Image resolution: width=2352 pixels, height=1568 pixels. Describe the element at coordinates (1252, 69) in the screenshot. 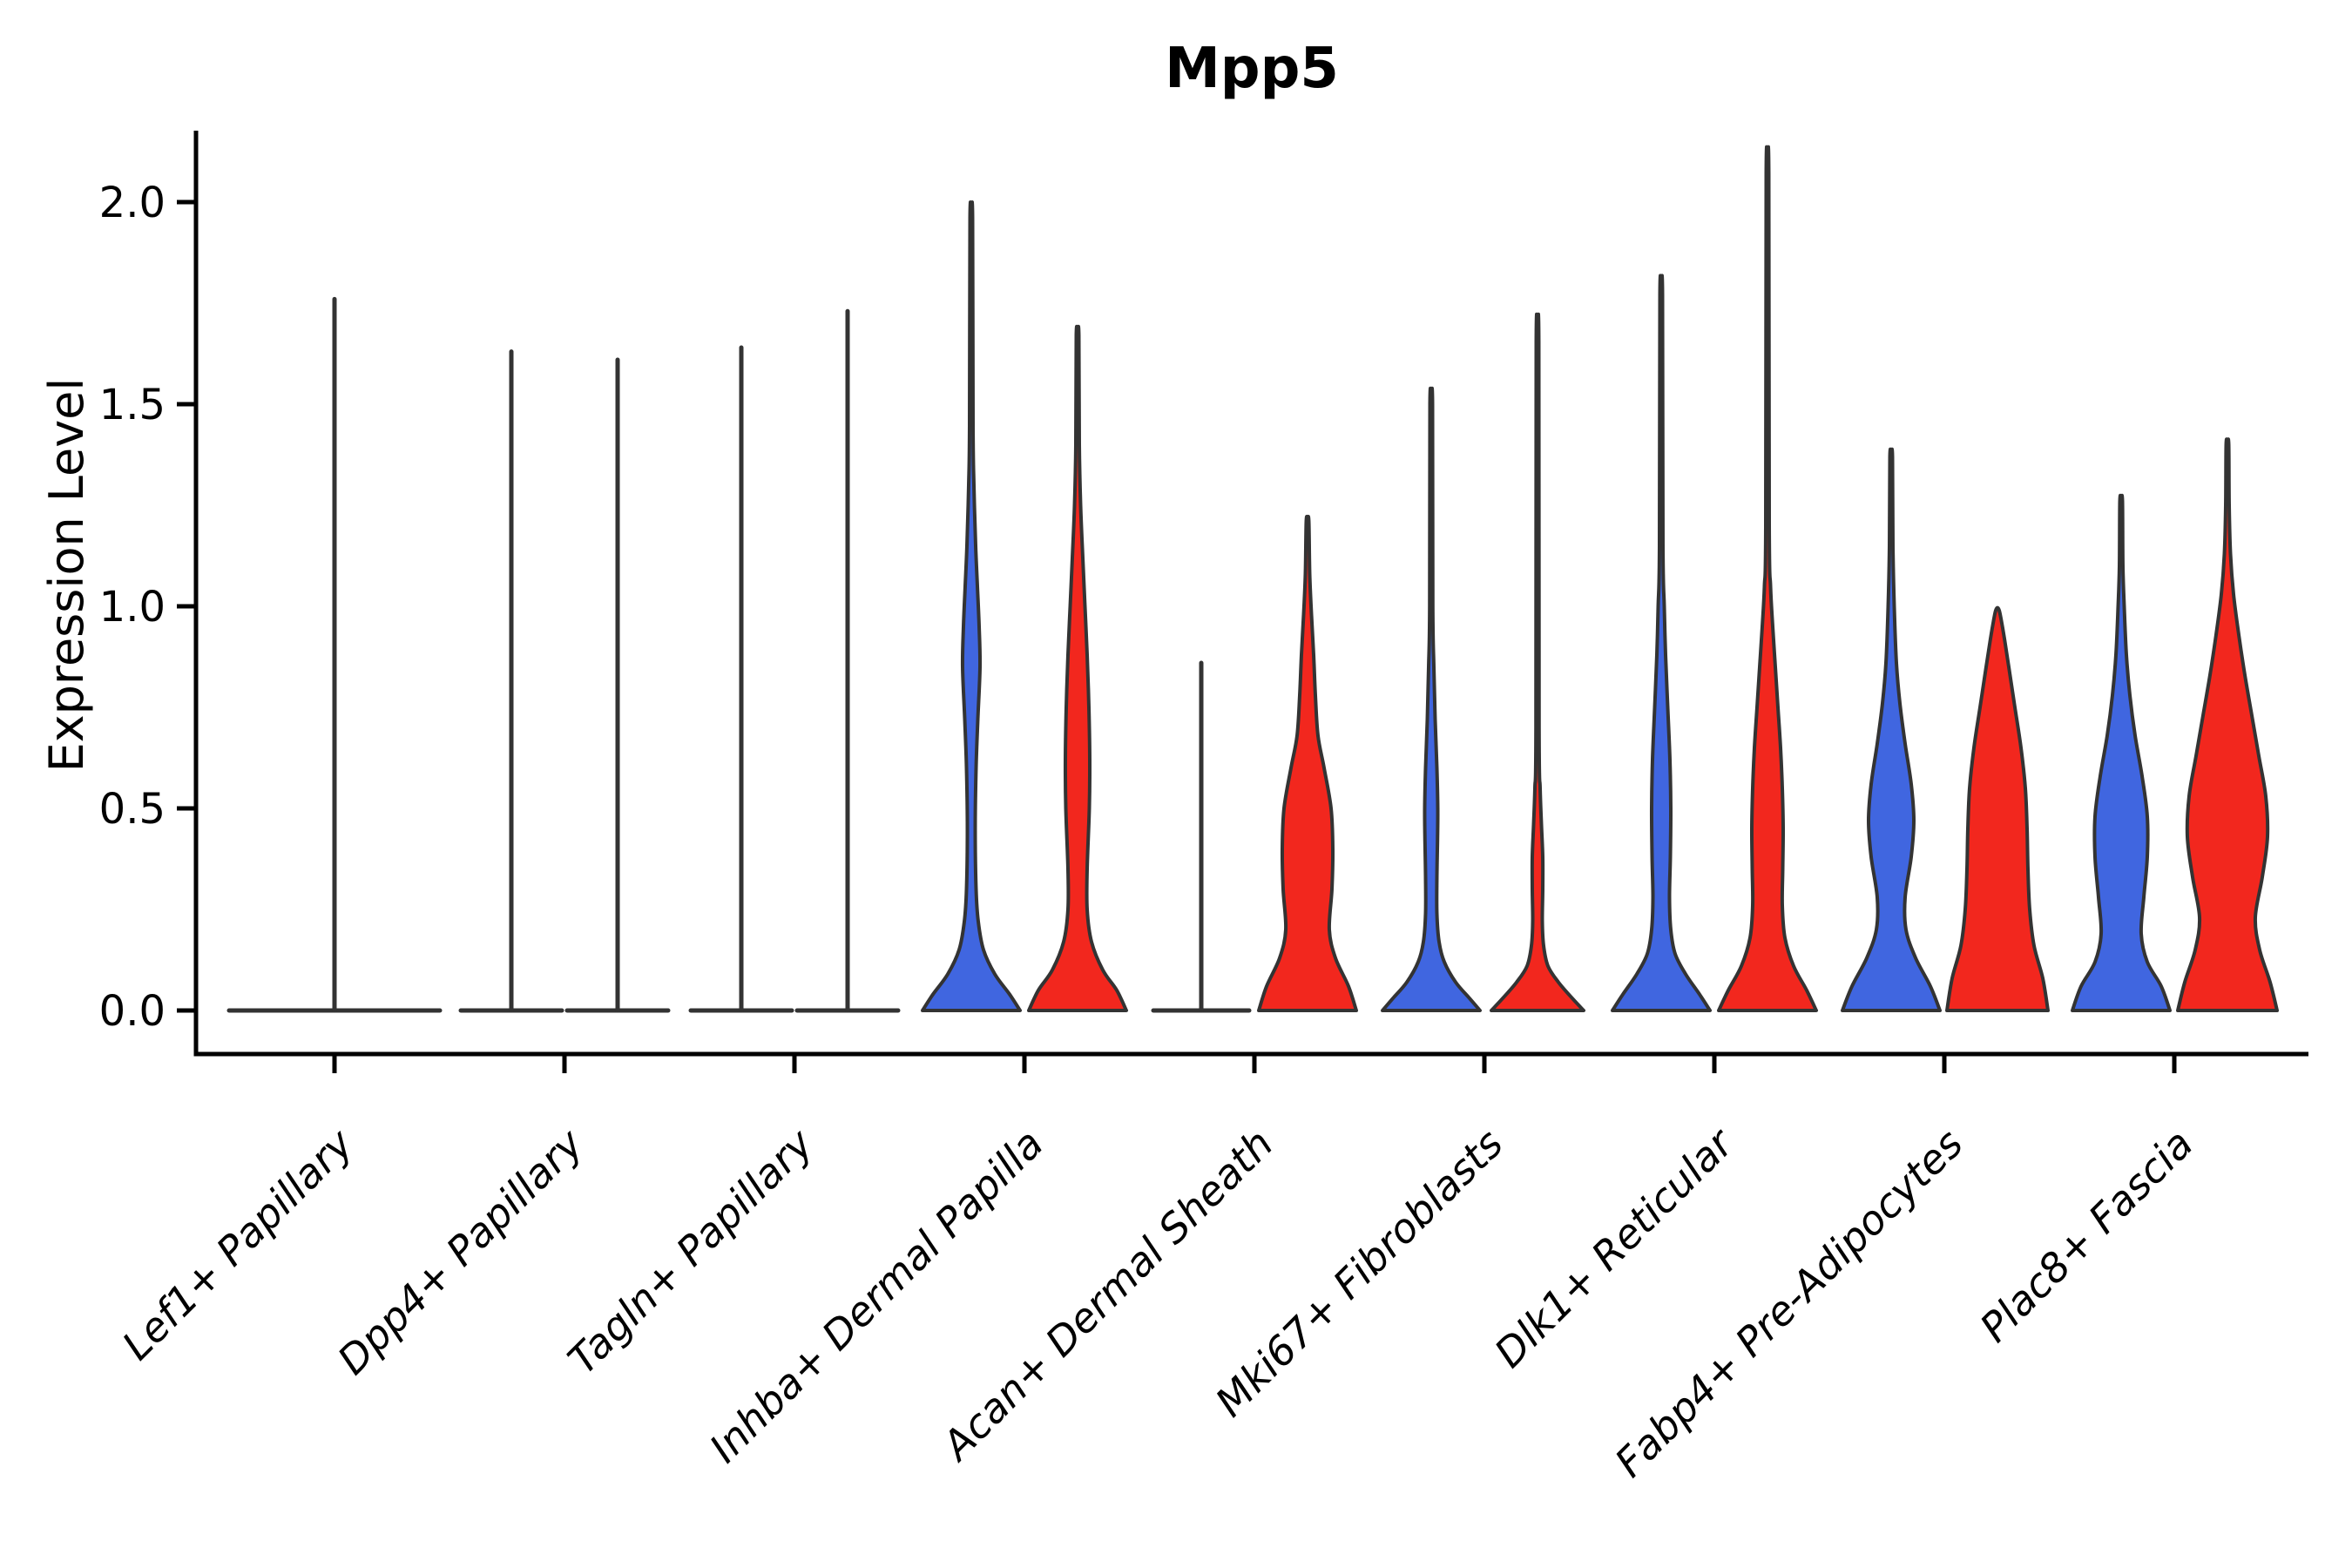

I see `chart-title: Mpp5` at that location.